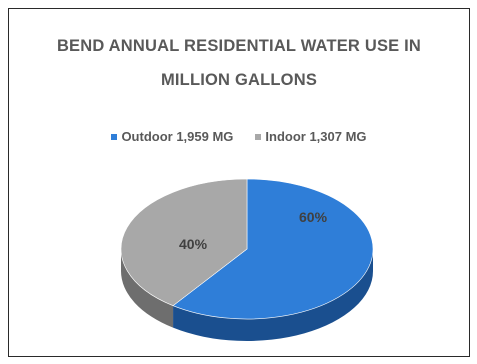 The width and height of the screenshot is (477, 364). I want to click on data-label-indoor: 40%, so click(193, 244).